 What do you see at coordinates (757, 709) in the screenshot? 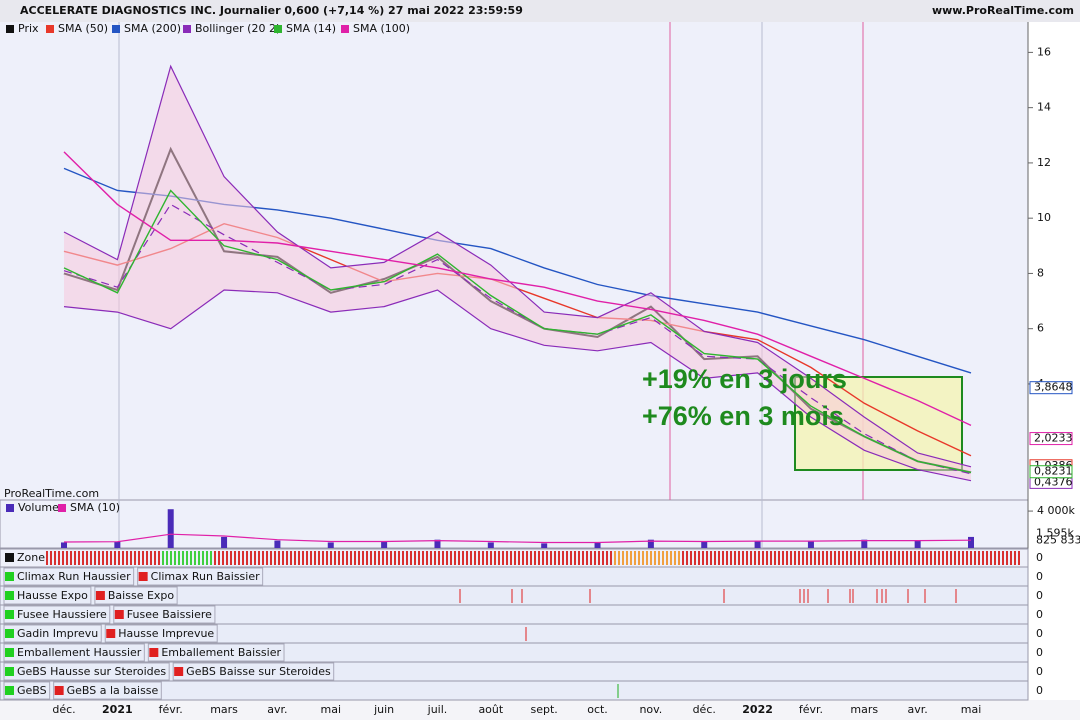
I see `x-tick-label: 2022` at bounding box center [757, 709].